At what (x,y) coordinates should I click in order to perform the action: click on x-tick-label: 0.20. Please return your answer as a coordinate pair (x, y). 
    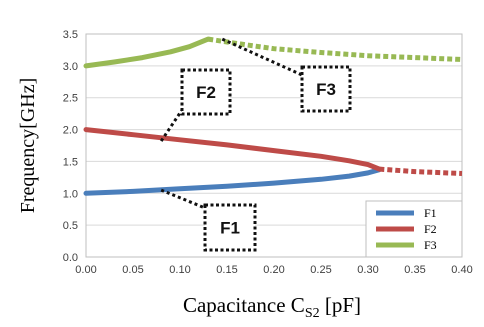
    Looking at the image, I should click on (273, 270).